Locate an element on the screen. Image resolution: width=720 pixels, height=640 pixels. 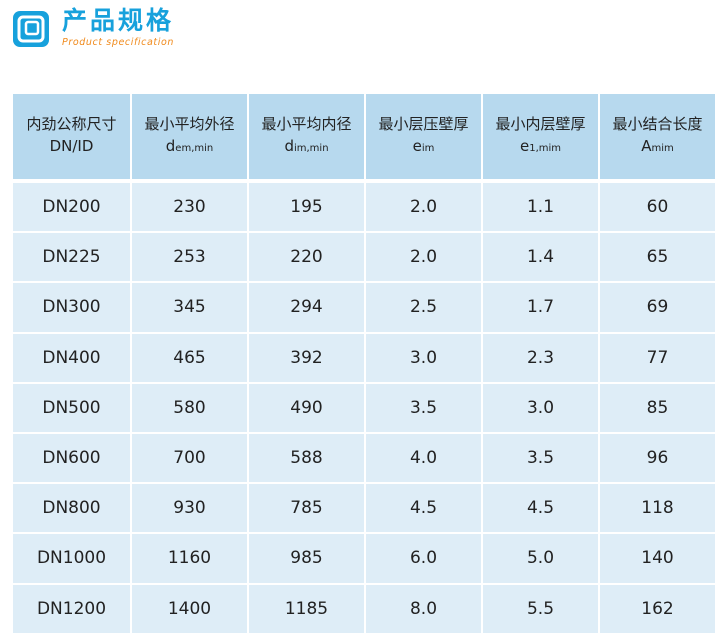
square-frame-icon is located at coordinates (31, 29).